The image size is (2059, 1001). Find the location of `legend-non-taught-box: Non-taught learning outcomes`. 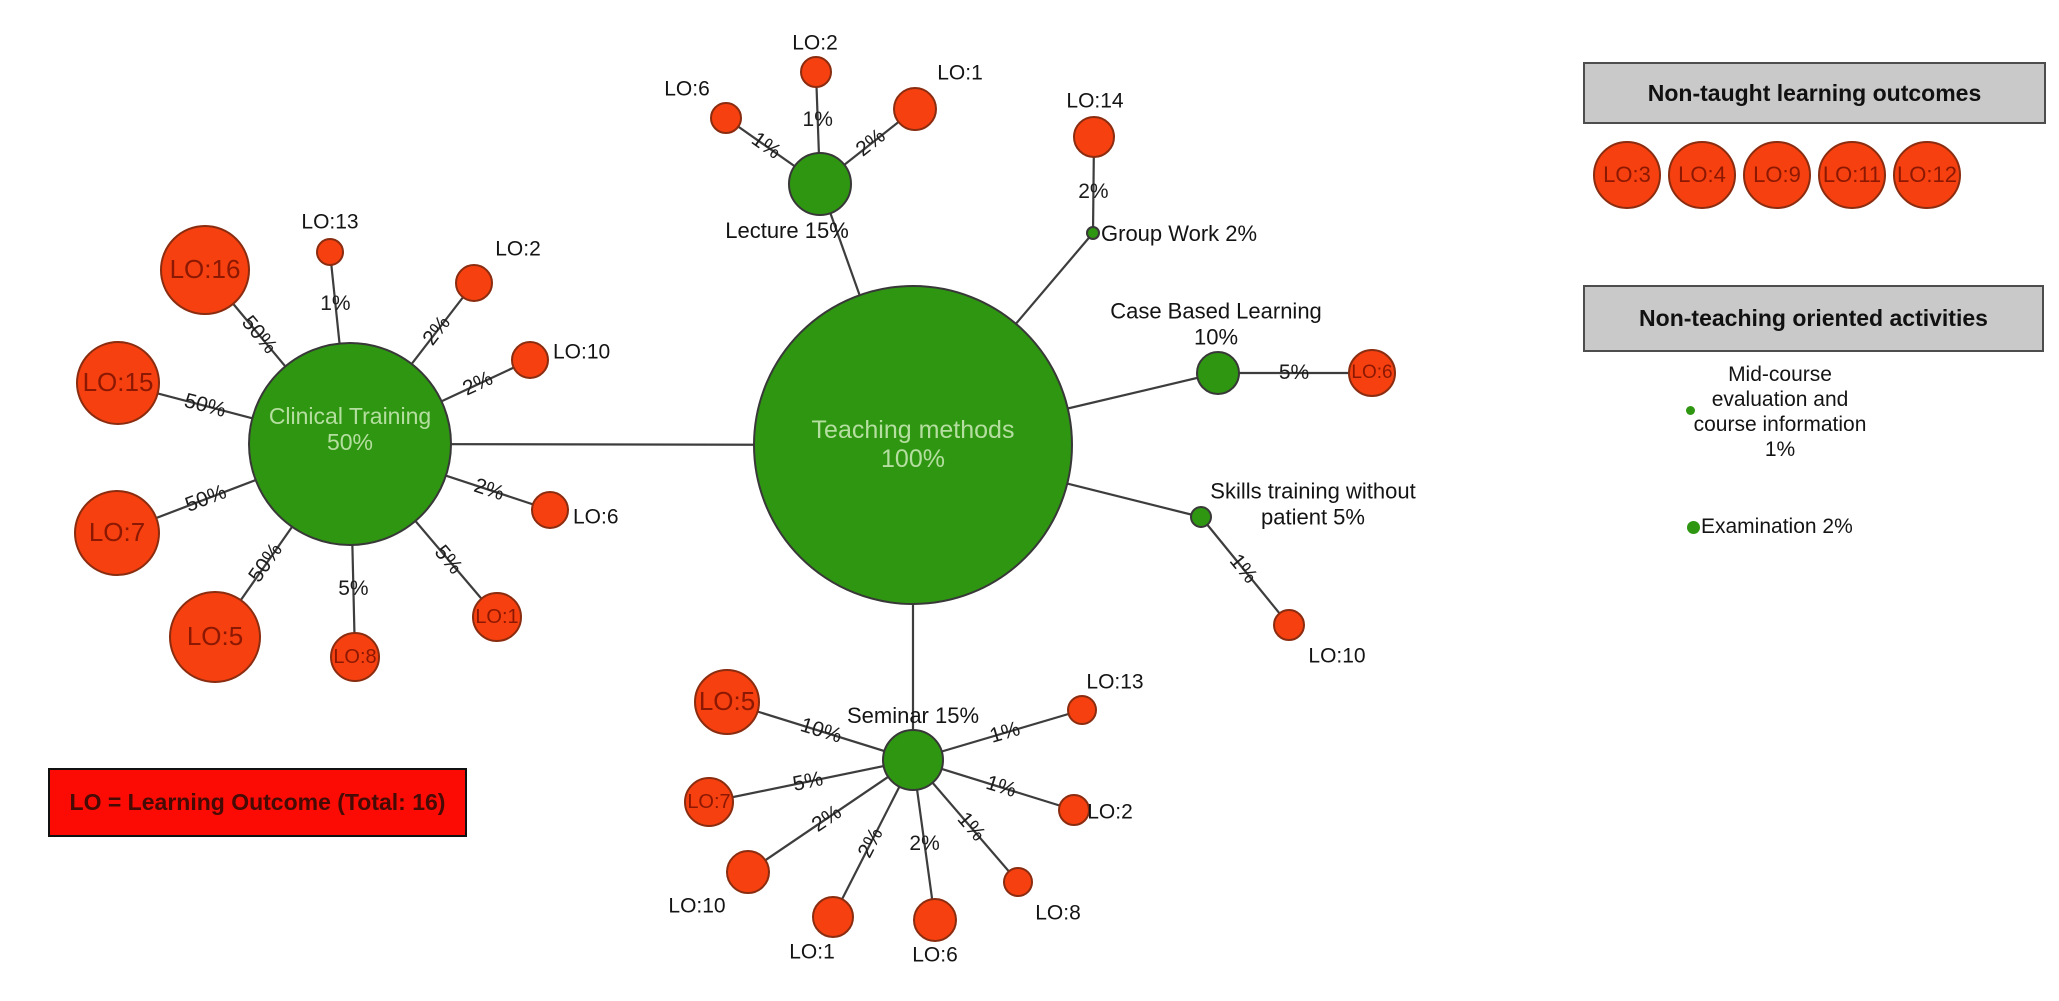

legend-non-taught-box: Non-taught learning outcomes is located at coordinates (1814, 93).